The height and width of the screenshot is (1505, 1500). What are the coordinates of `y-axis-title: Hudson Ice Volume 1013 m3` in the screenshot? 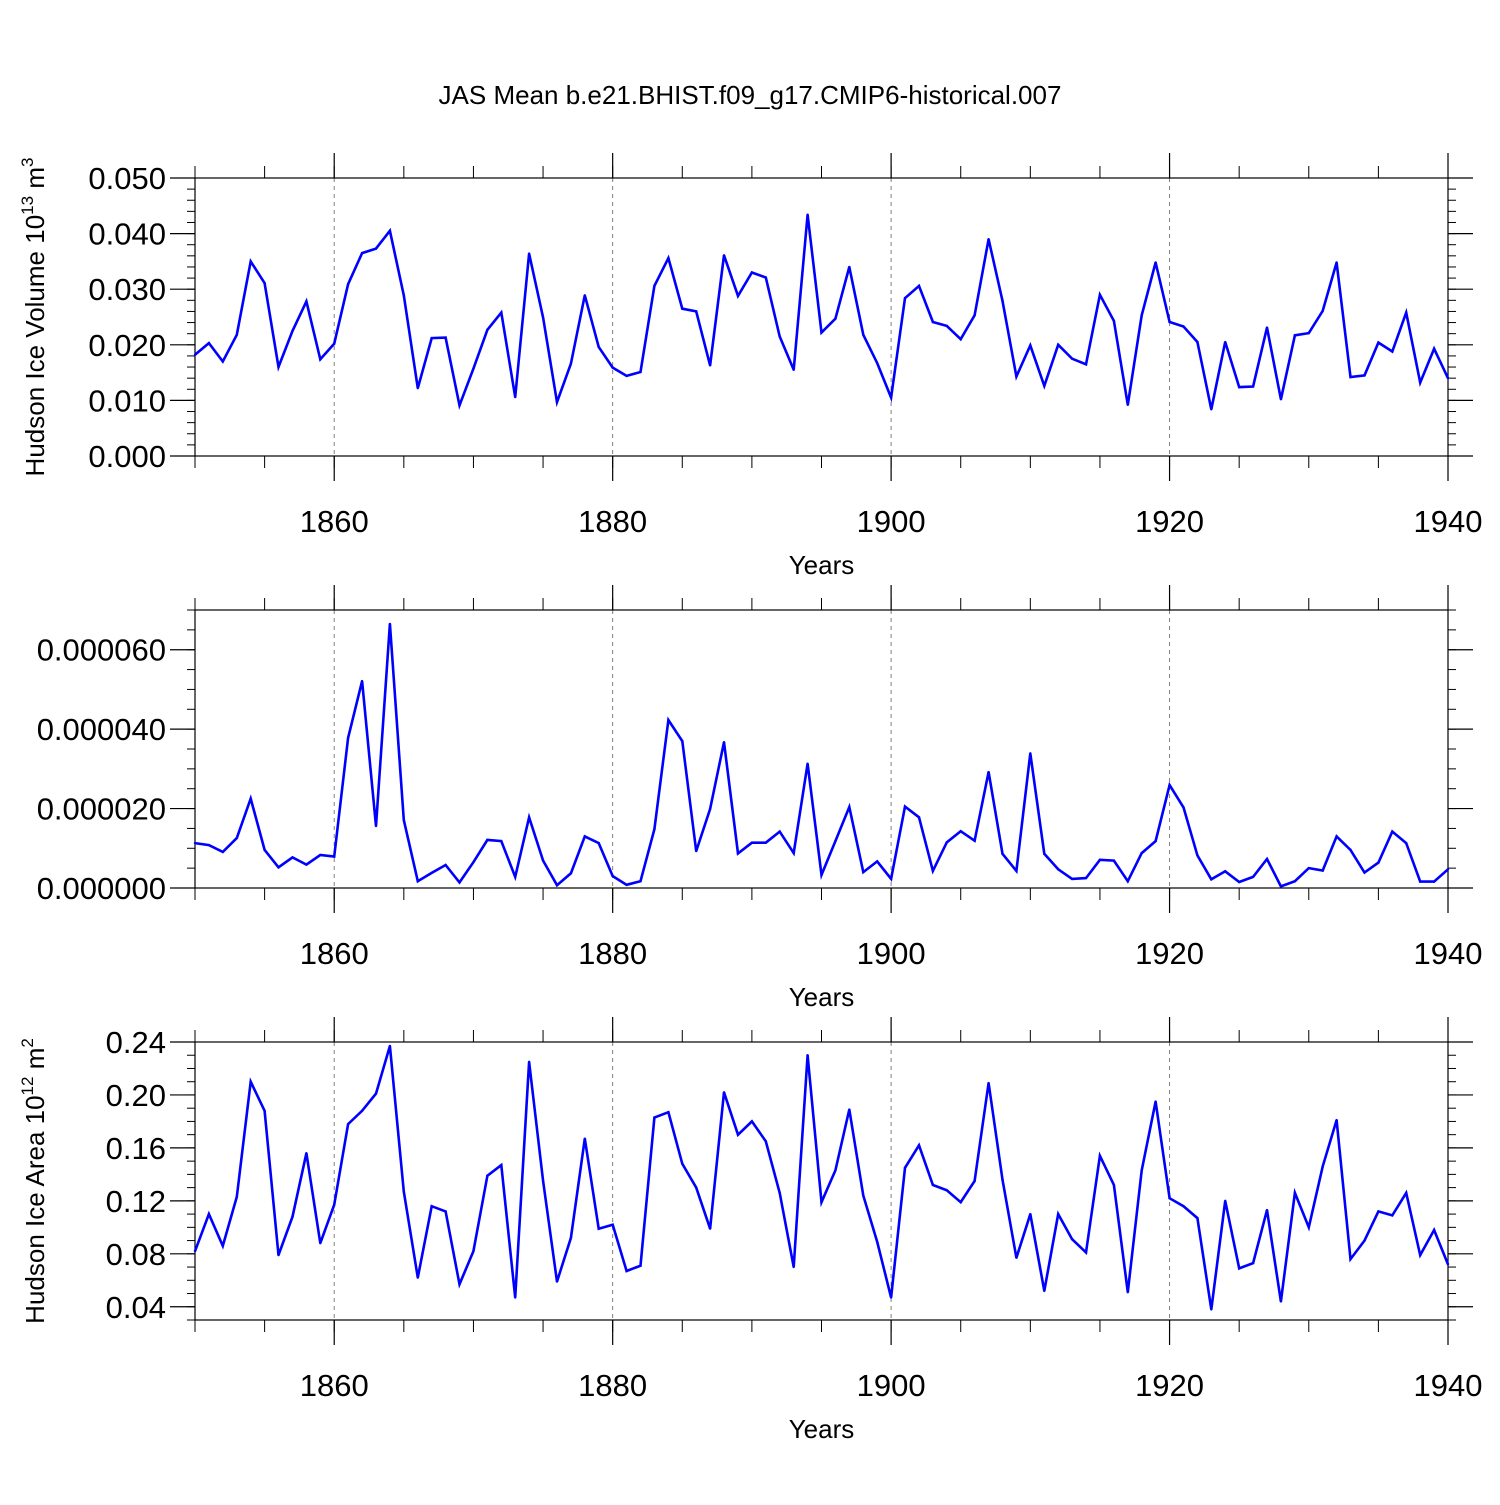 It's located at (34, 317).